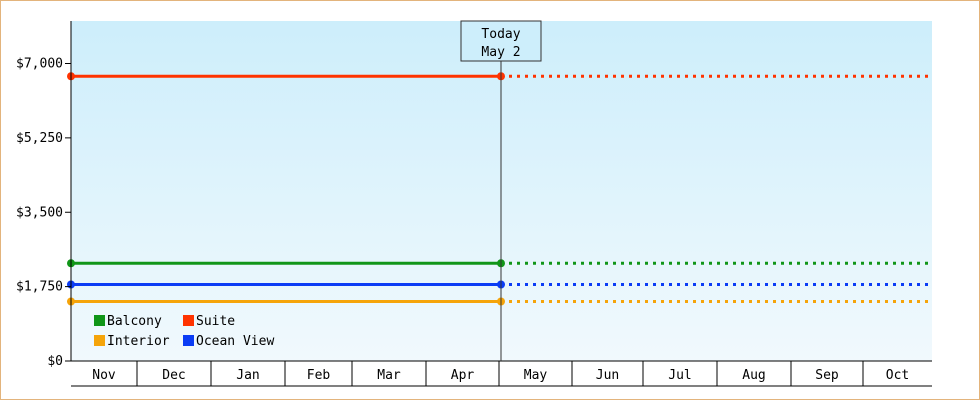 The width and height of the screenshot is (980, 401). Describe the element at coordinates (188, 340) in the screenshot. I see `legend-swatch-ocean-view` at that location.